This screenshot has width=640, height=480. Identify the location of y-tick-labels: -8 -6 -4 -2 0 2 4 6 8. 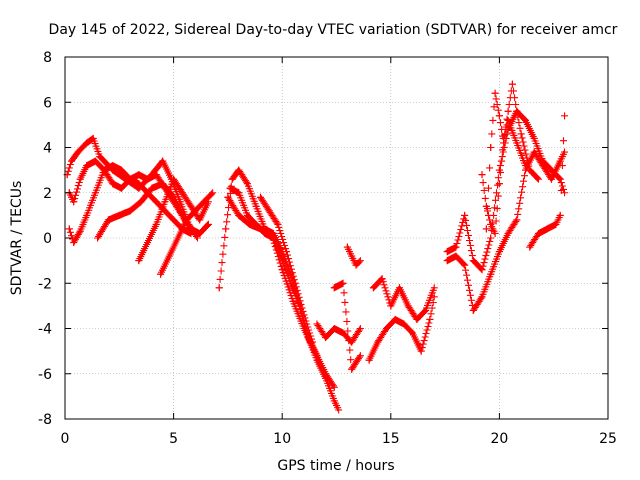
(45, 239).